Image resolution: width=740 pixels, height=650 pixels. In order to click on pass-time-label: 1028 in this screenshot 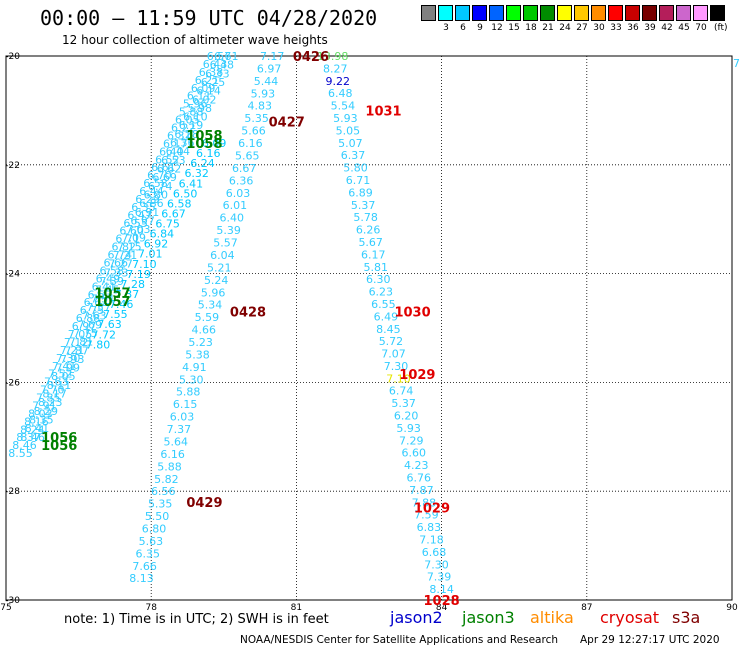, I will do `click(442, 601)`.